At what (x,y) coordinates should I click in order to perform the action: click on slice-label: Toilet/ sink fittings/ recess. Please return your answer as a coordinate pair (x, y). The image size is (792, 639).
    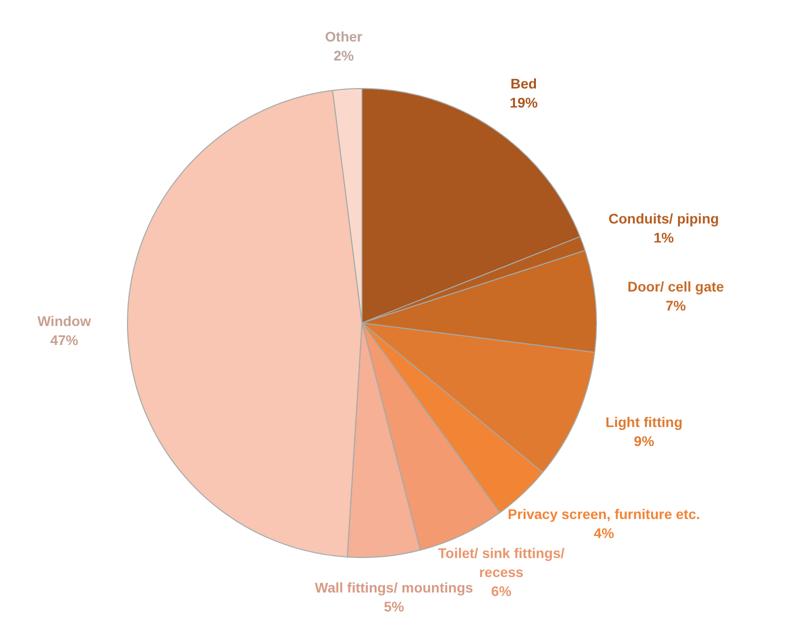
    Looking at the image, I should click on (501, 562).